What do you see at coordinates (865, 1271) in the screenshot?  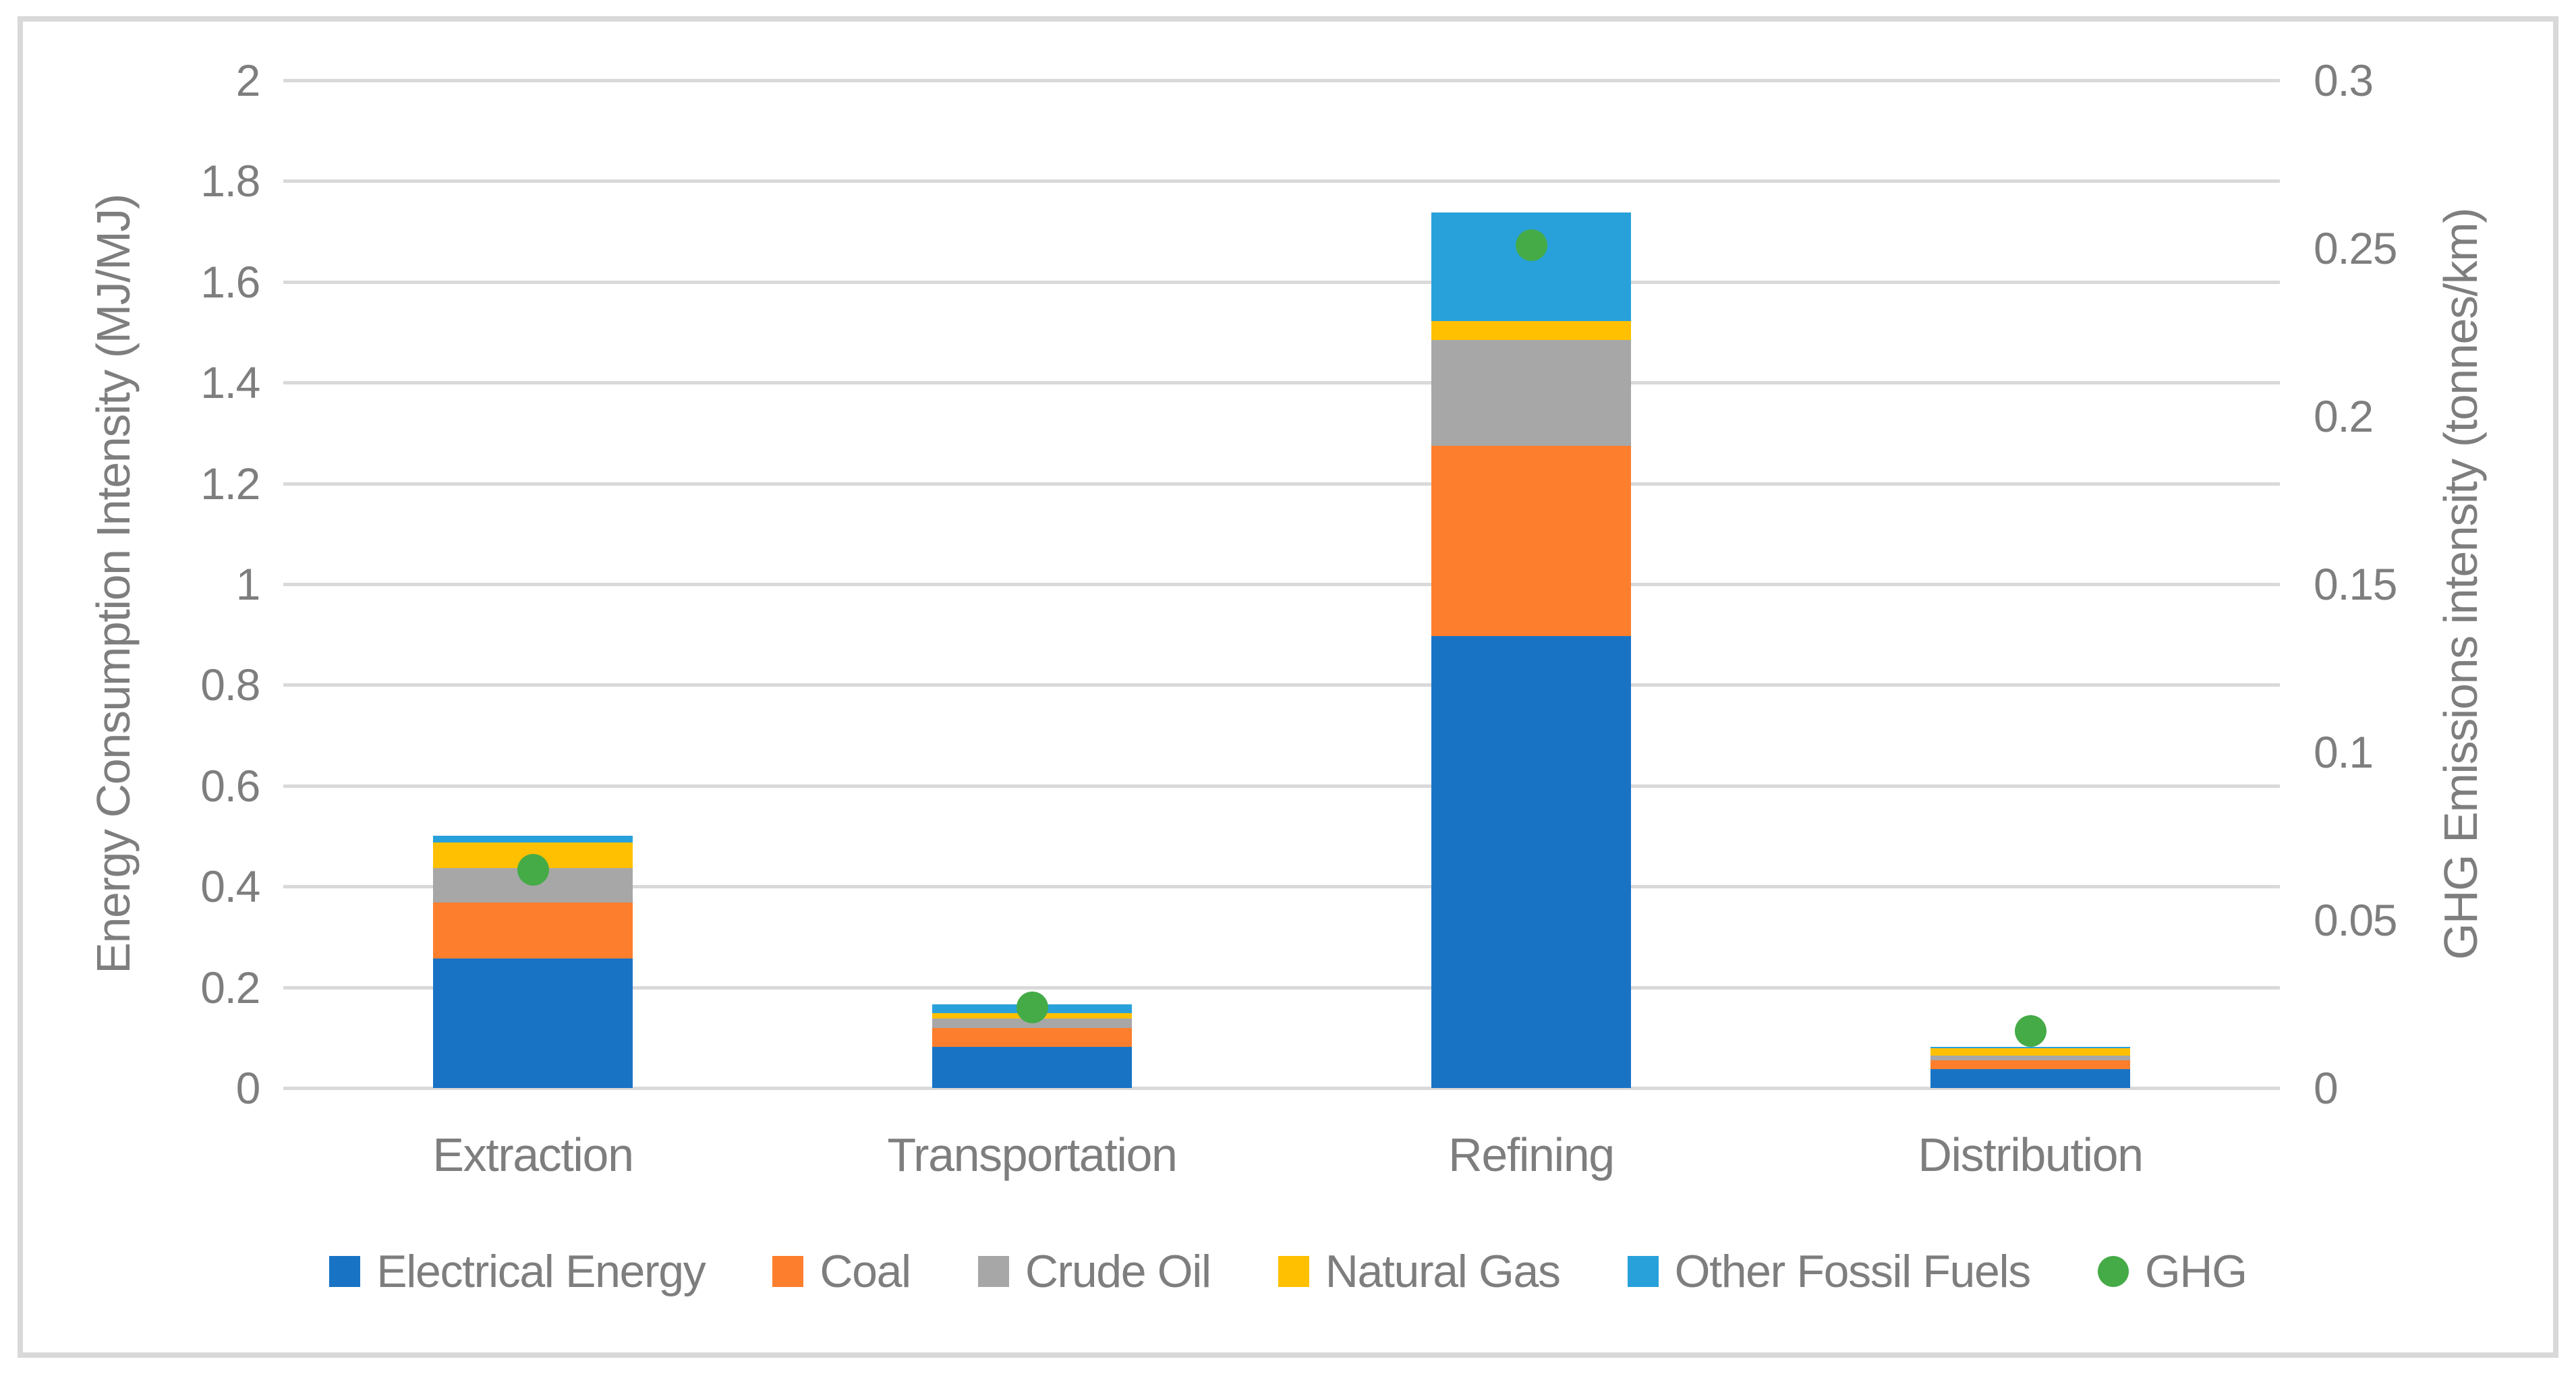 I see `legend-label: Coal` at bounding box center [865, 1271].